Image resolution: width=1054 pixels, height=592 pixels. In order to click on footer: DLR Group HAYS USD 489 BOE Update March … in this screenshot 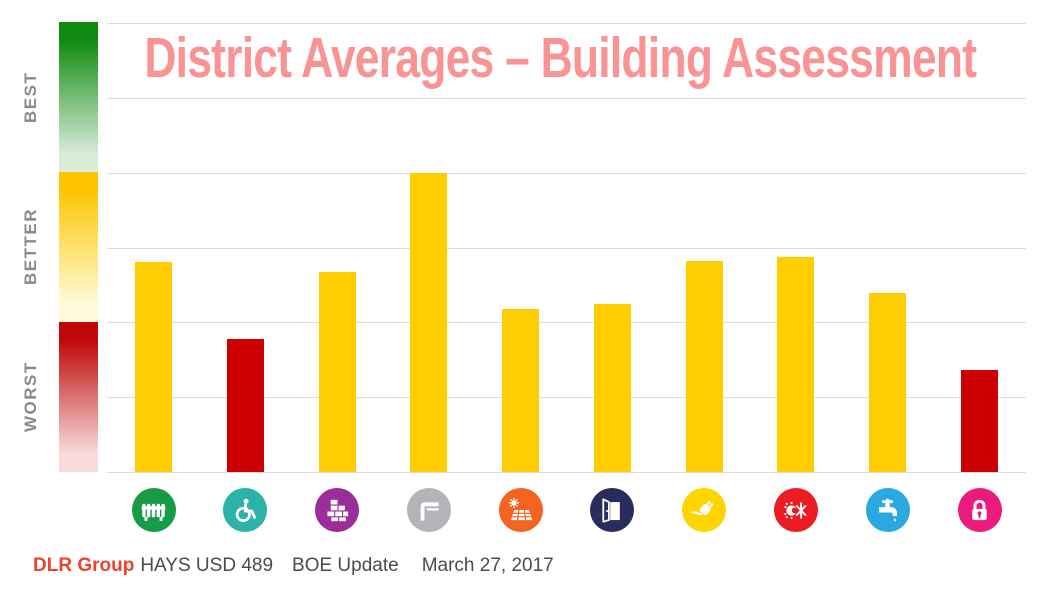, I will do `click(293, 566)`.